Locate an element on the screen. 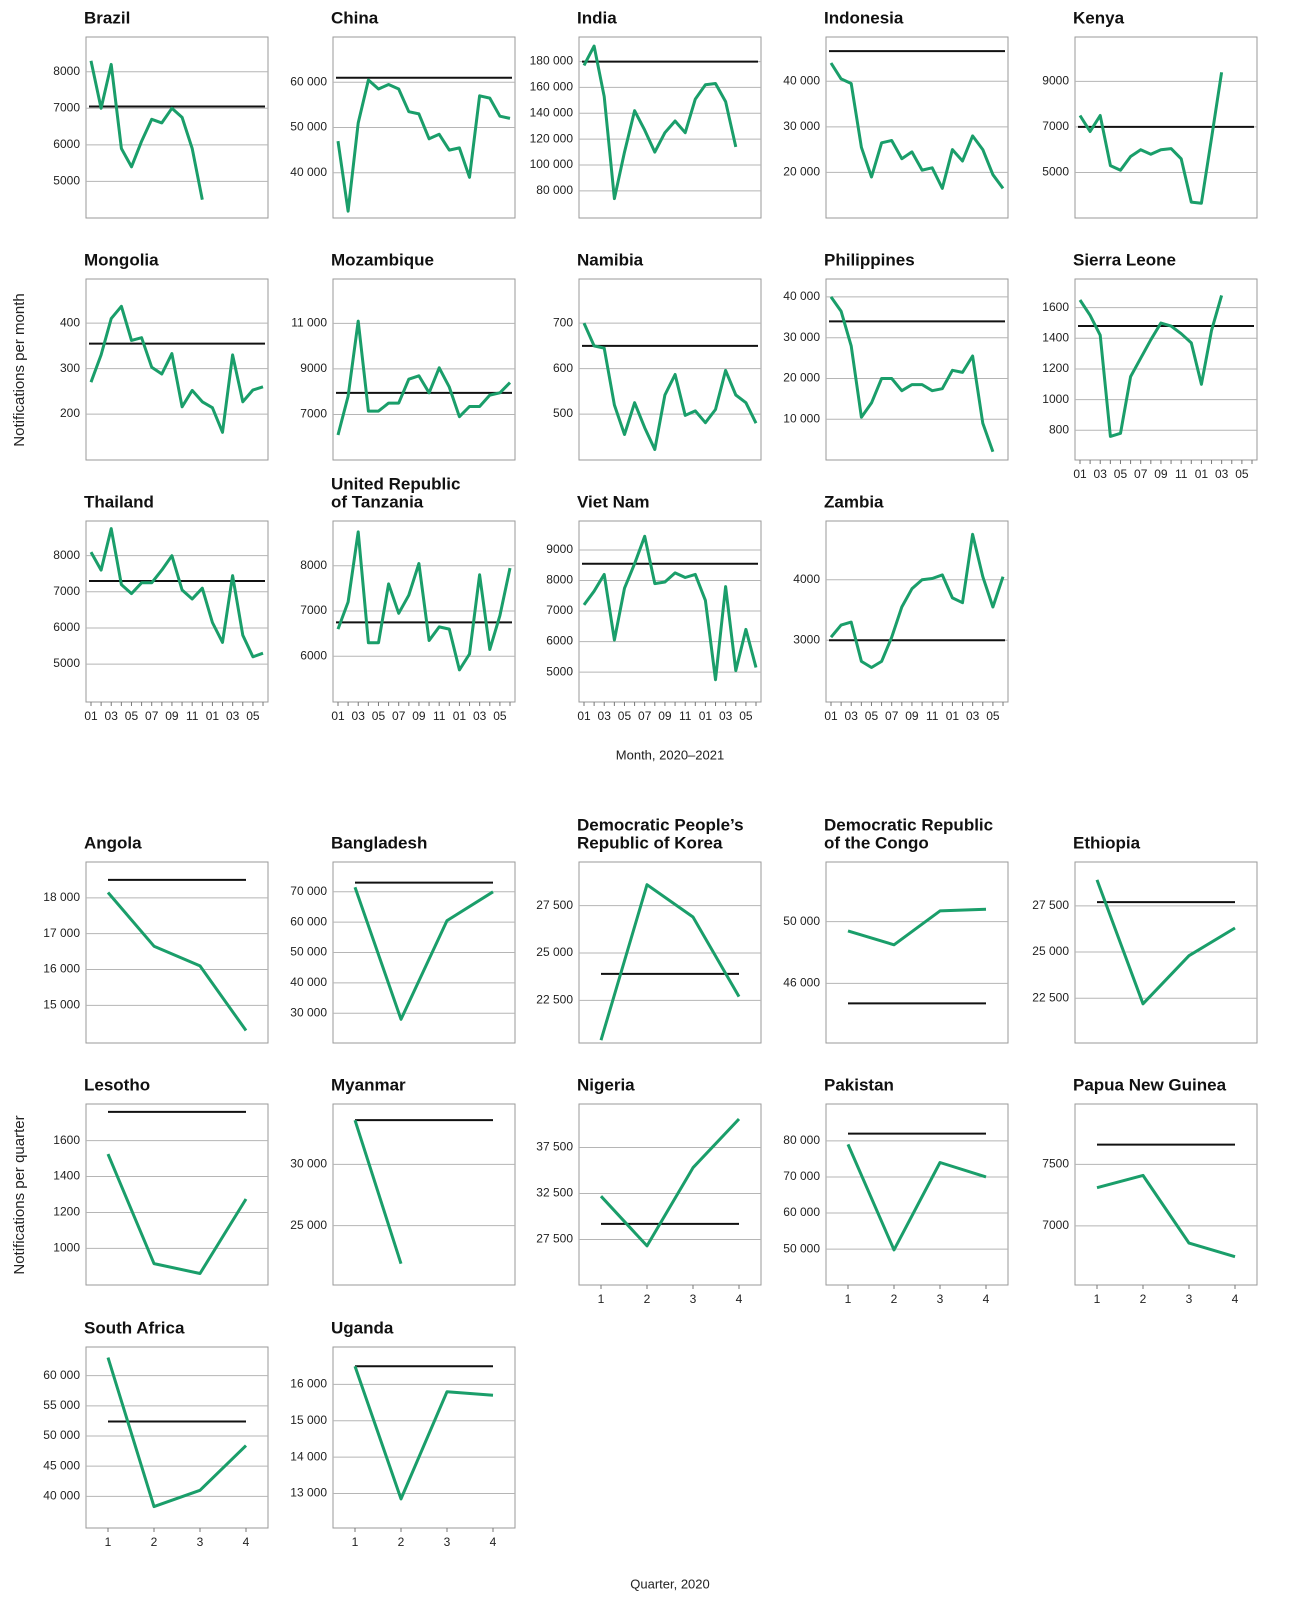  y-tick-label: 50 000 is located at coordinates (801, 1248).